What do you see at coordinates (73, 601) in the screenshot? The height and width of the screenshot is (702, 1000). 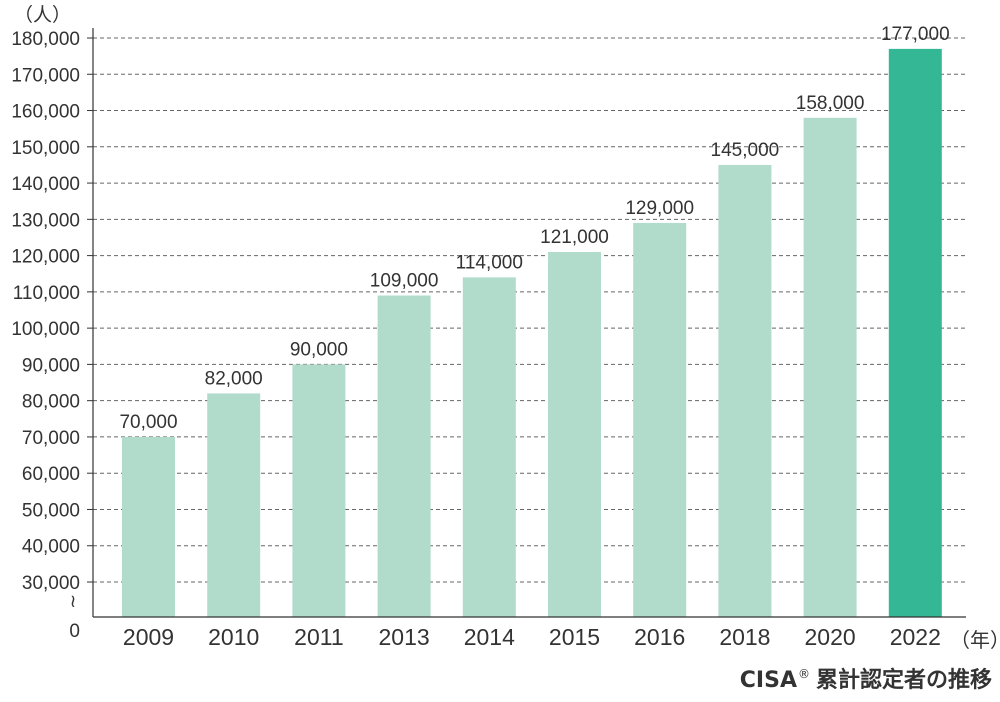 I see `axis-break-symbol: ≀` at bounding box center [73, 601].